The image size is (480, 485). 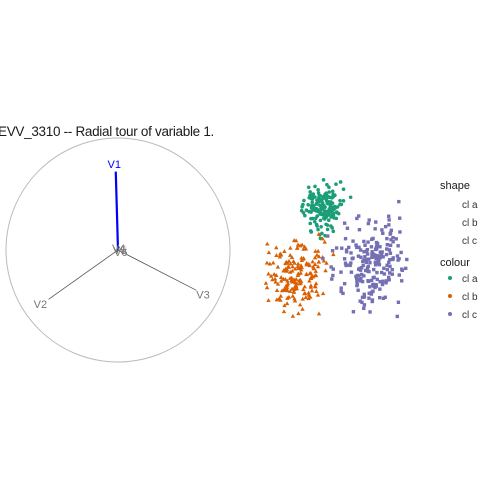 What do you see at coordinates (40, 305) in the screenshot?
I see `axis-label-V2: V2` at bounding box center [40, 305].